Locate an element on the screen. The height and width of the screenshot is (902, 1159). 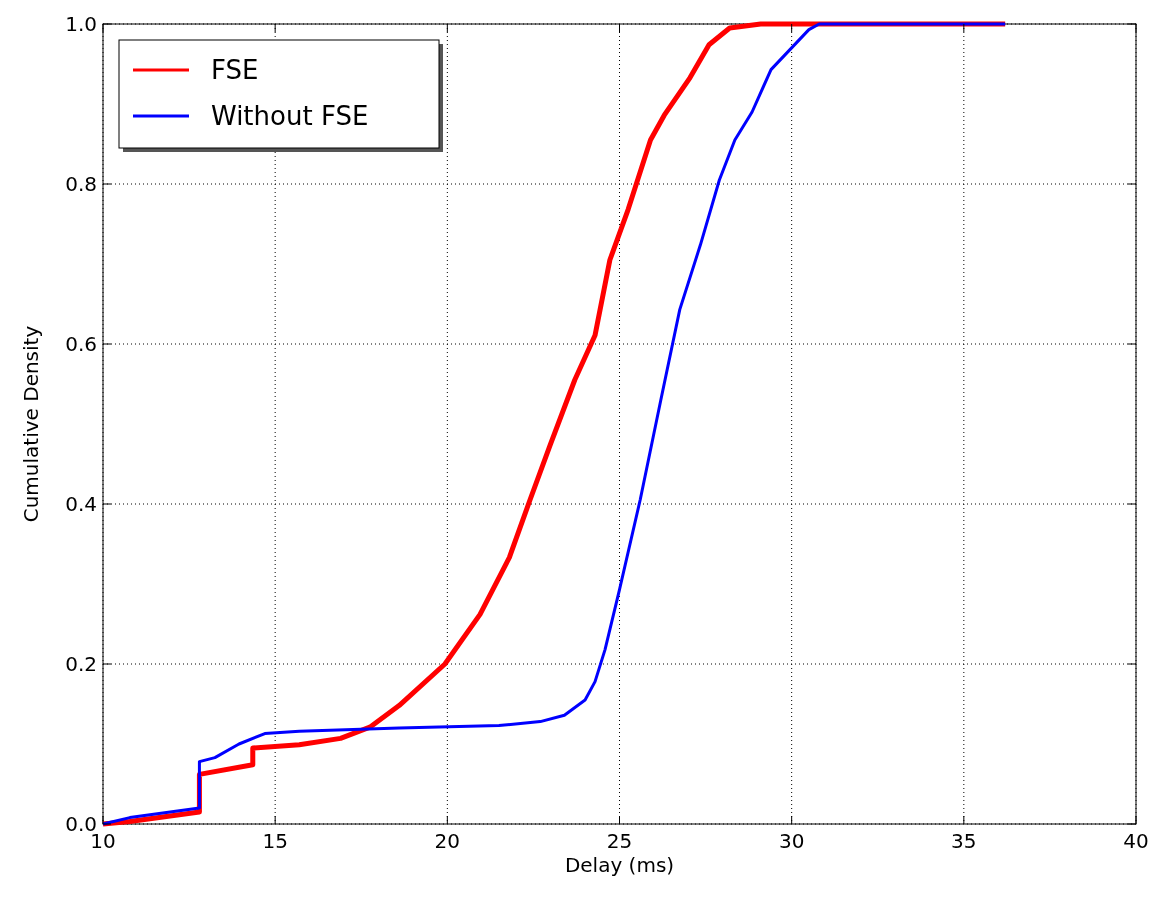
y-axis-title: Cumulative Density is located at coordinates (31, 424).